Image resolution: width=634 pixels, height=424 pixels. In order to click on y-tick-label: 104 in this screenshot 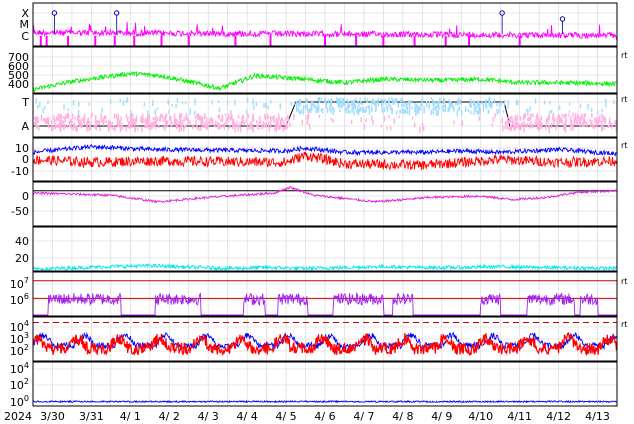, I will do `click(19, 326)`.